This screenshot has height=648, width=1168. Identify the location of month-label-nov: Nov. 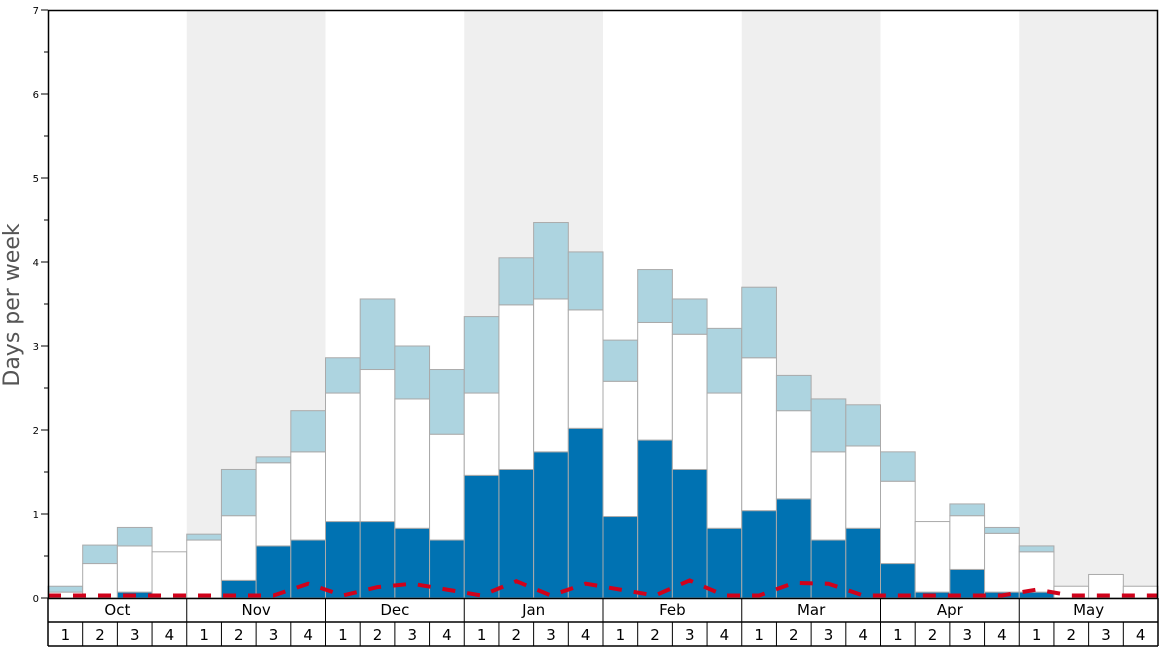
(255, 610).